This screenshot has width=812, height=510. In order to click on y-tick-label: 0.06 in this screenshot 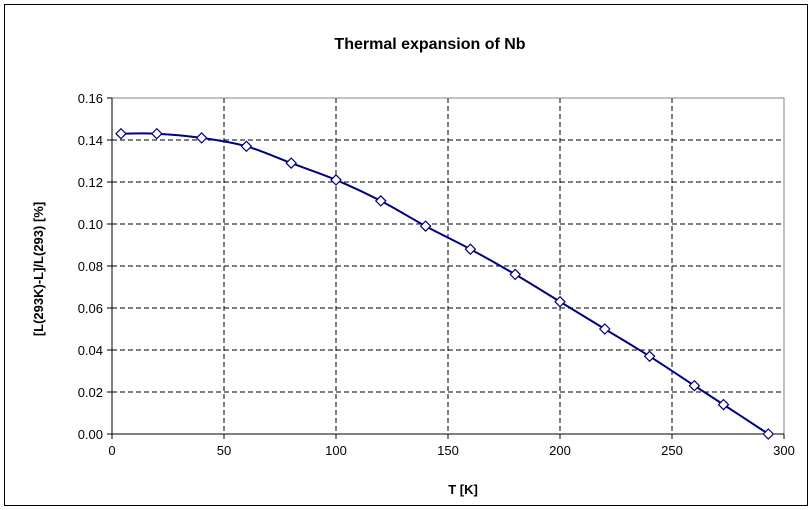, I will do `click(90, 308)`.